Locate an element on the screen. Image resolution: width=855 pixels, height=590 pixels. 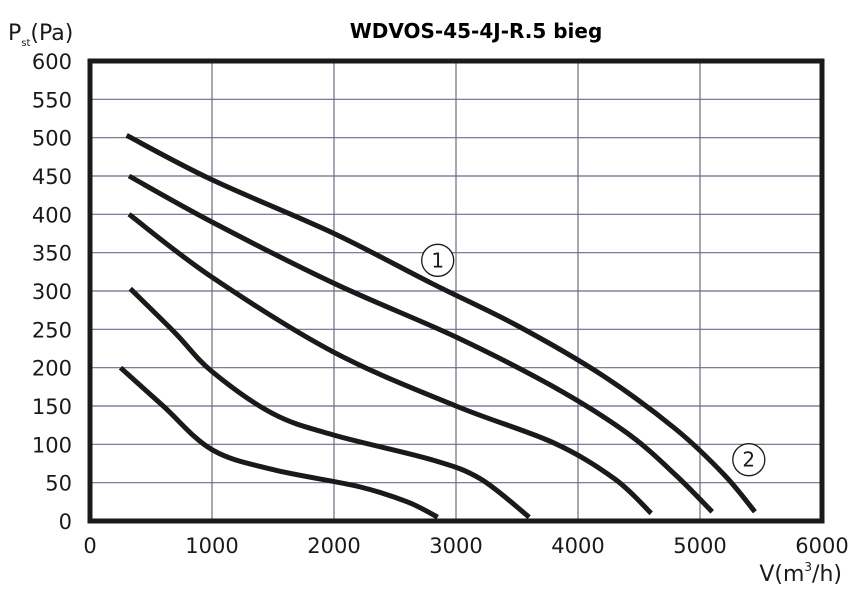
y-tick-label: 200 is located at coordinates (52, 369).